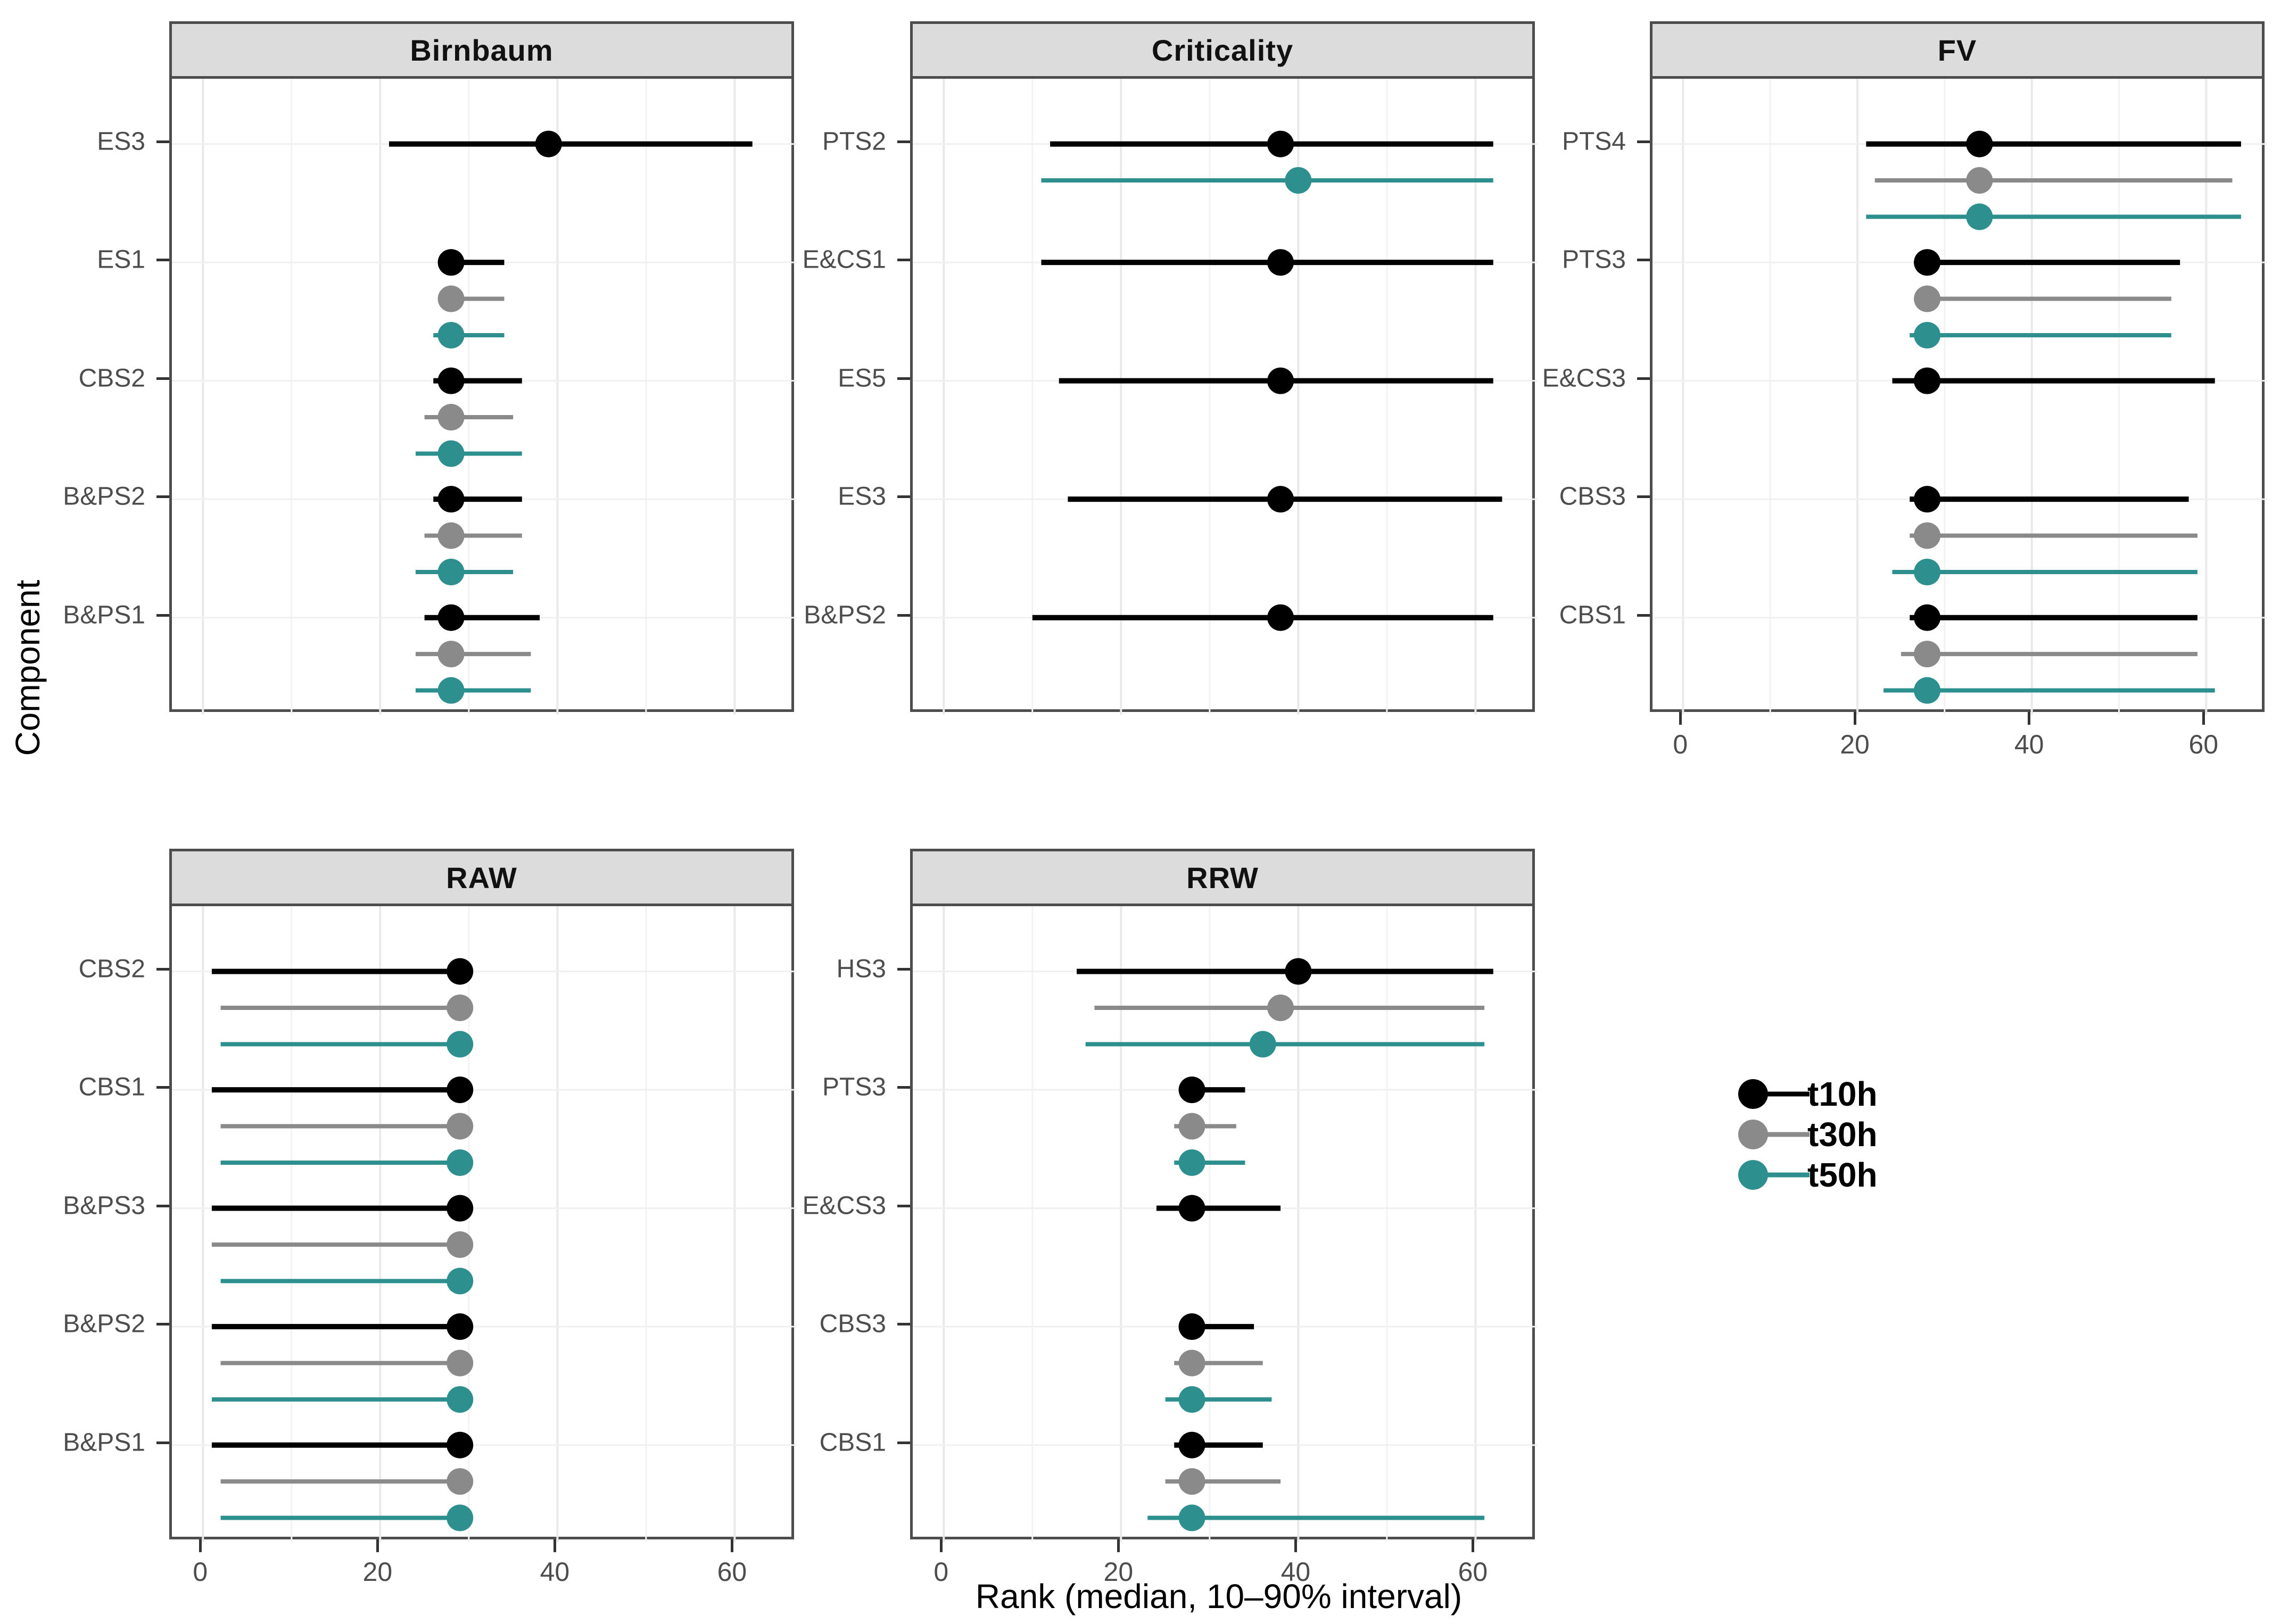  Describe the element at coordinates (342, 1326) in the screenshot. I see `pointrange-RAW-B&PS2-t10h` at that location.